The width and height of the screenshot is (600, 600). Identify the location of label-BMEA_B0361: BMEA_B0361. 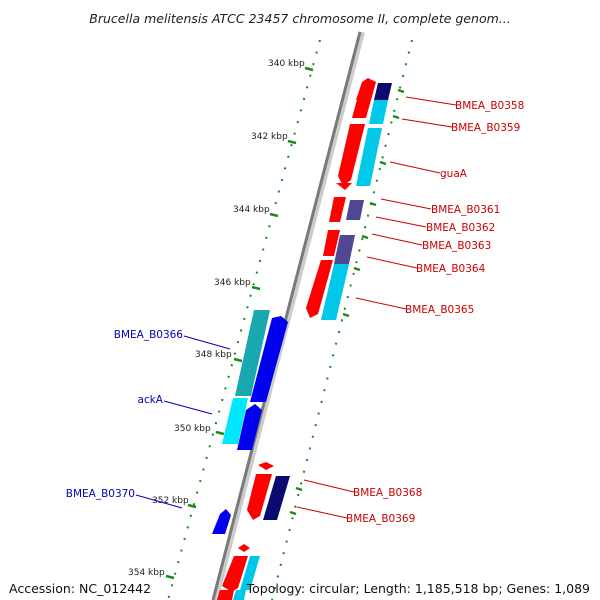
(465, 210).